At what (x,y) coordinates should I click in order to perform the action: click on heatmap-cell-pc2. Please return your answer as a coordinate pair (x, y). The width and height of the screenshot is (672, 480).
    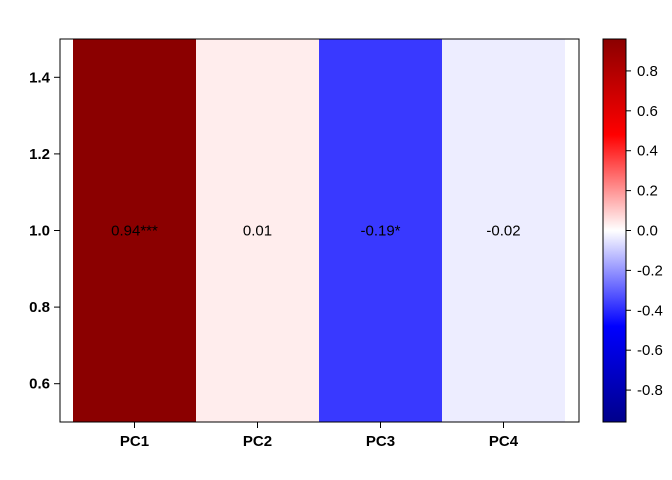
    Looking at the image, I should click on (257, 230).